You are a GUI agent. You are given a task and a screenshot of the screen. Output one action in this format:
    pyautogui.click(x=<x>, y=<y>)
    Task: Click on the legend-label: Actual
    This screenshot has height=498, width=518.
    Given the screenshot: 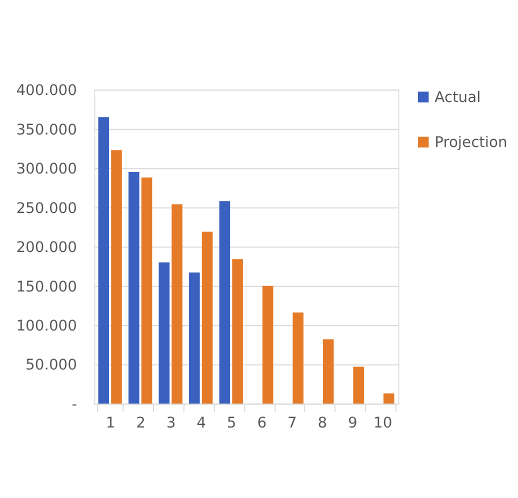 What is the action you would take?
    pyautogui.click(x=457, y=97)
    